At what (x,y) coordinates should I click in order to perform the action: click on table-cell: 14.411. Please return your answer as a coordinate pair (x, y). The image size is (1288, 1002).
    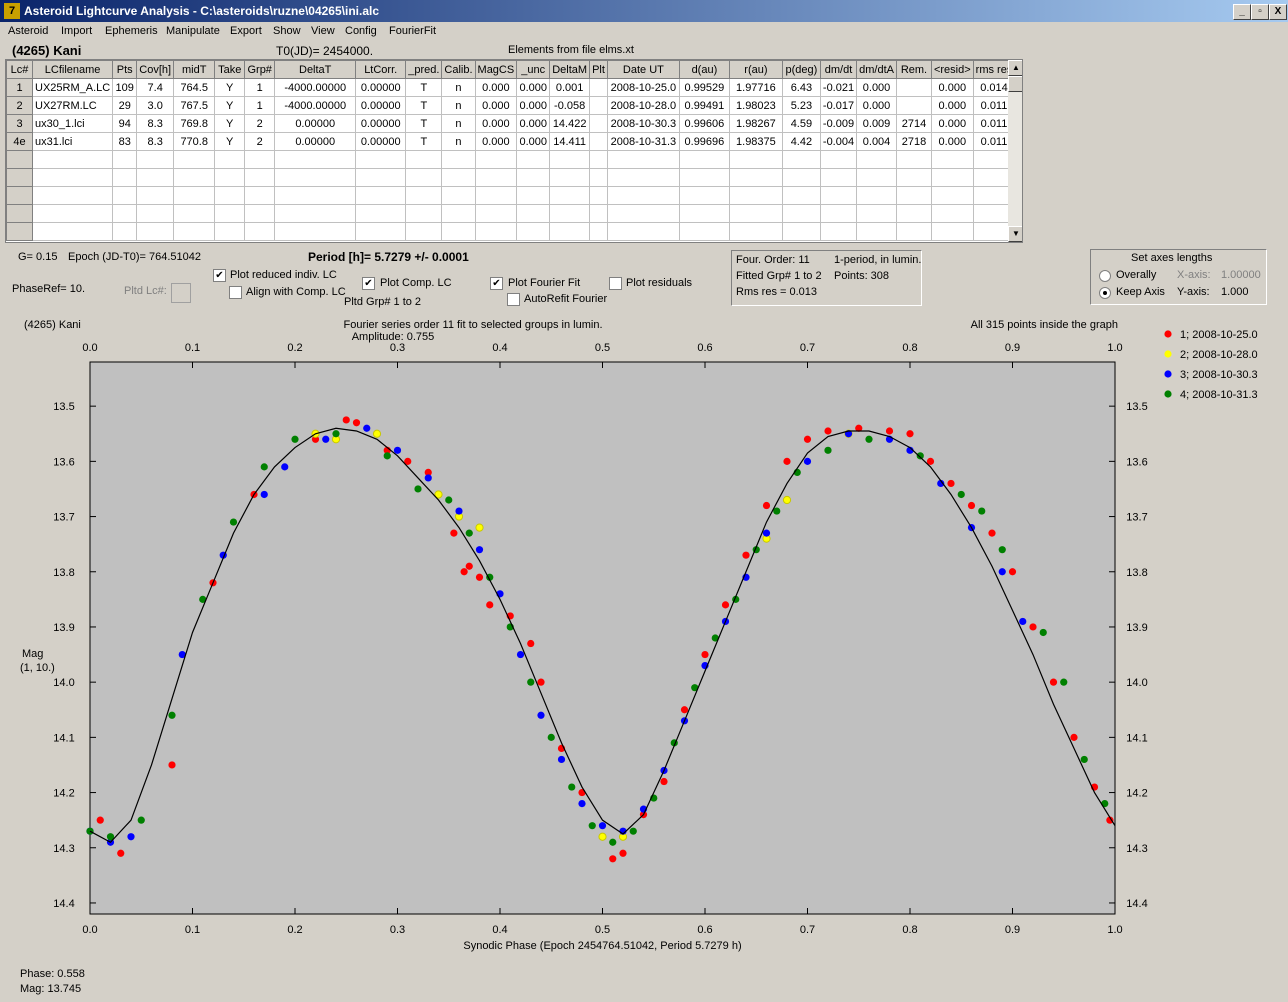
    Looking at the image, I should click on (570, 141).